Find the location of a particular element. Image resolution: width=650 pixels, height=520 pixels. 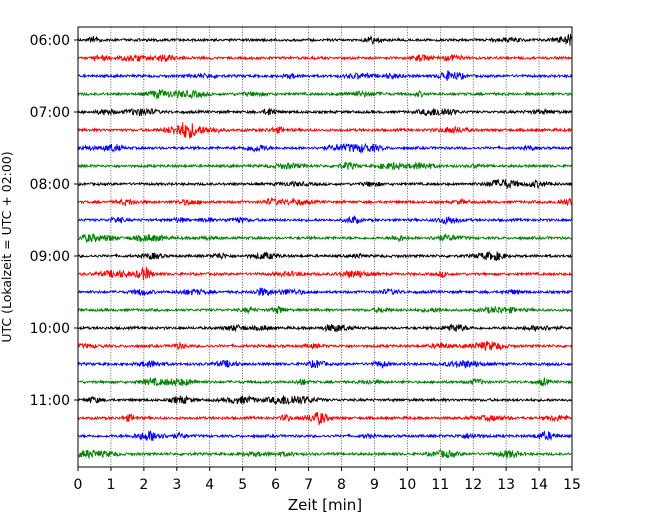

x-tick-label-3: 3 is located at coordinates (176, 485).